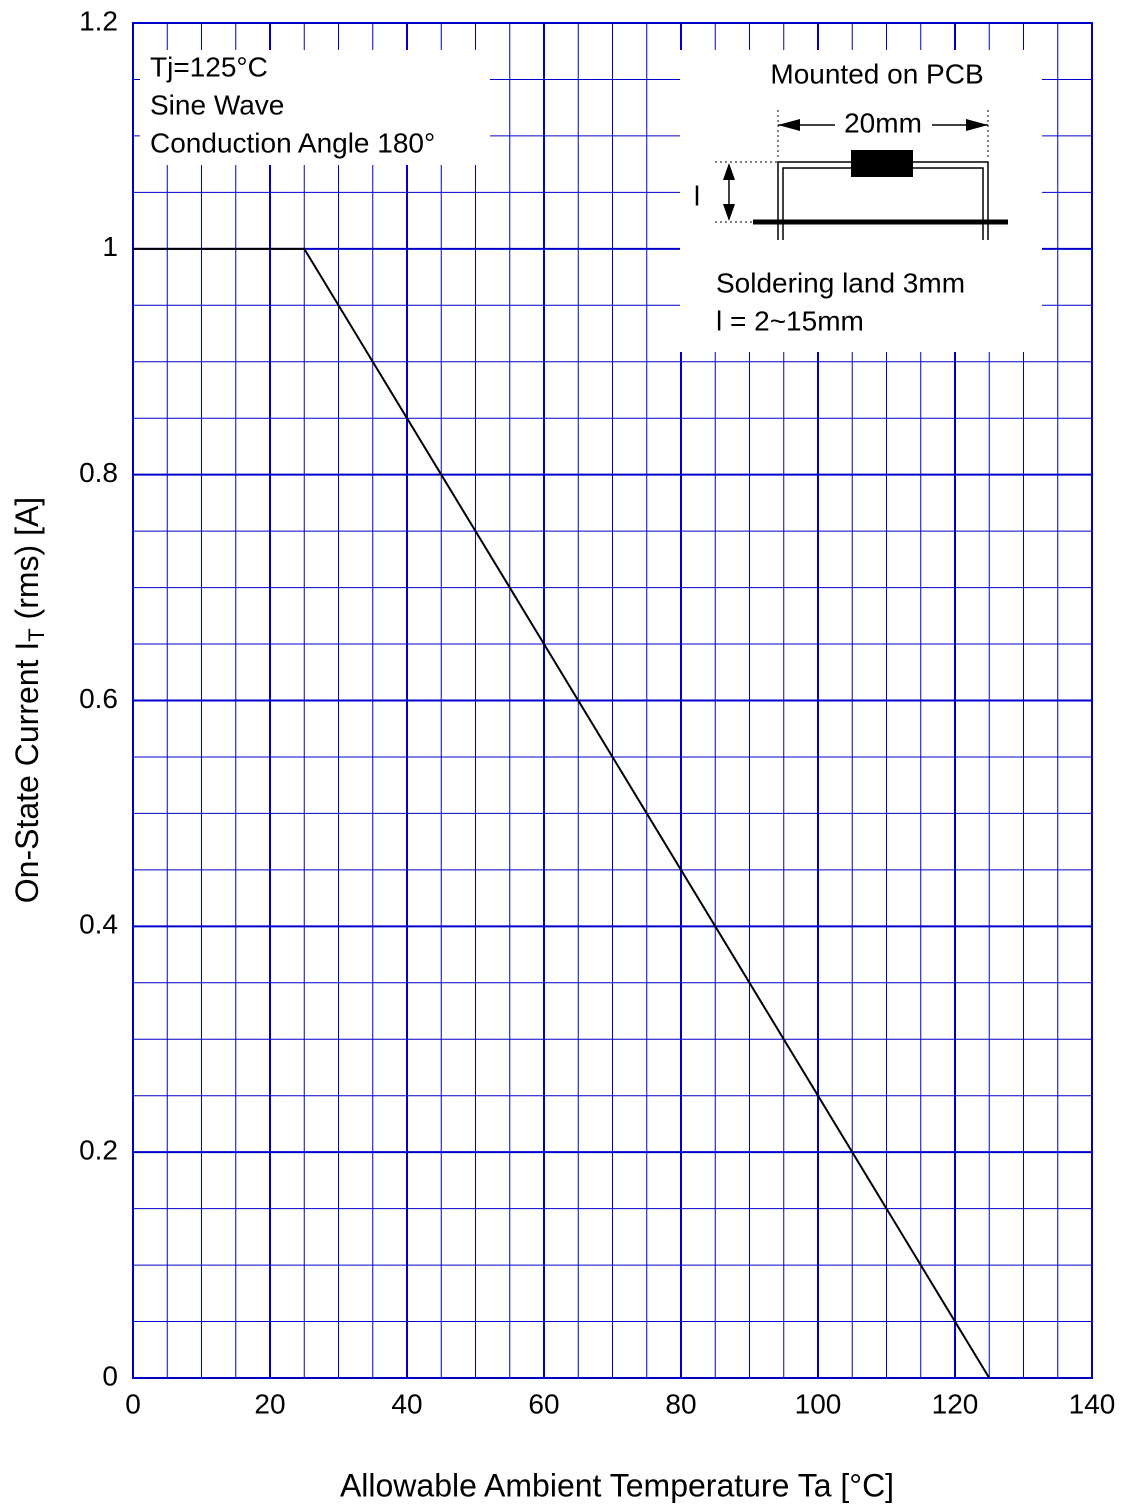  I want to click on x-tick-label: 60, so click(543, 1403).